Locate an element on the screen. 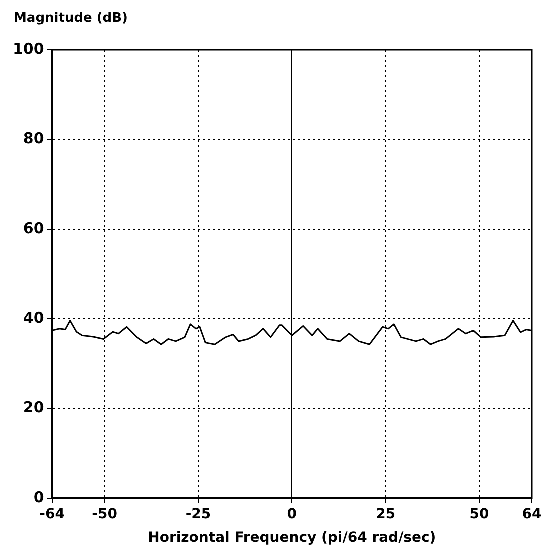  y-tick-label: 100 is located at coordinates (28, 49).